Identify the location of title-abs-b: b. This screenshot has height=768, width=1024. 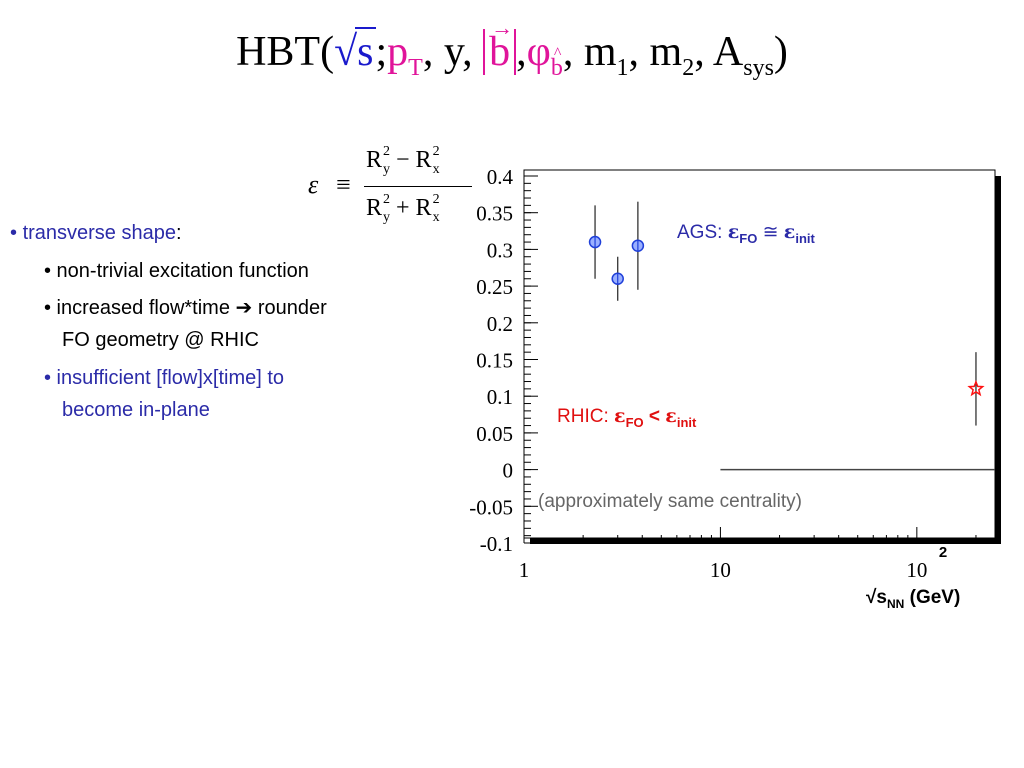
(500, 37).